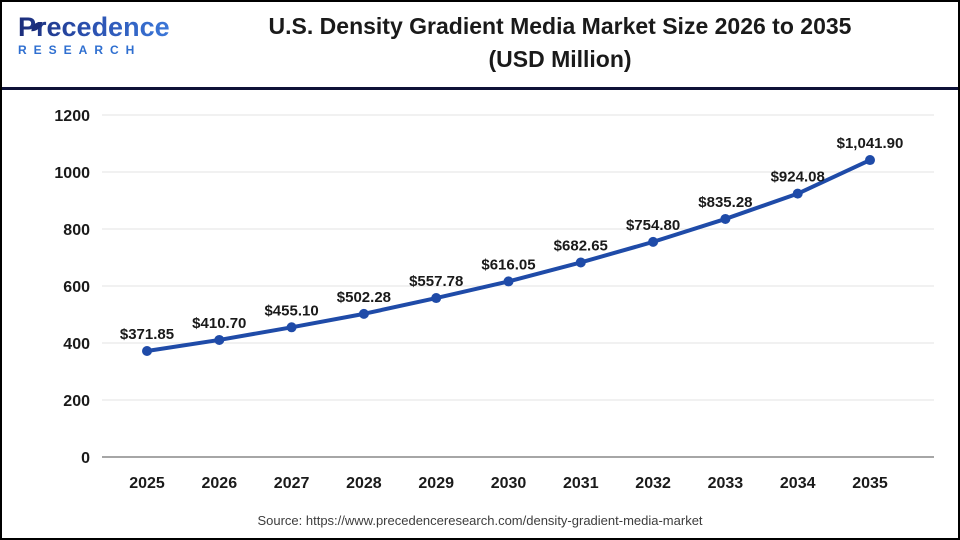 Image resolution: width=960 pixels, height=540 pixels. I want to click on data-point-label: $410.70, so click(219, 323).